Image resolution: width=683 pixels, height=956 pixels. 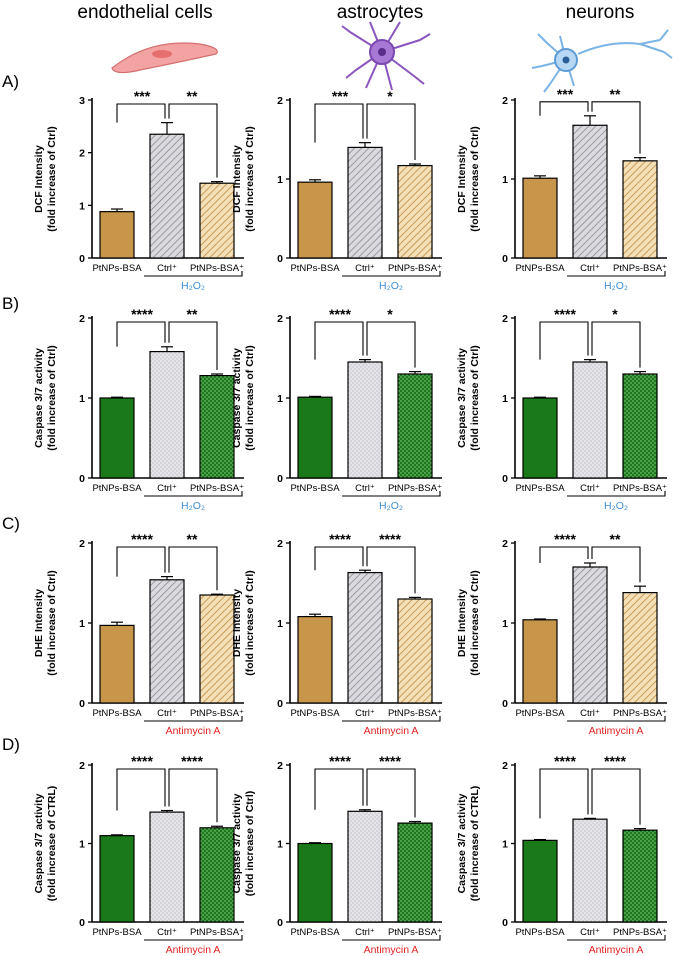 What do you see at coordinates (11, 523) in the screenshot?
I see `row-label-c: C)` at bounding box center [11, 523].